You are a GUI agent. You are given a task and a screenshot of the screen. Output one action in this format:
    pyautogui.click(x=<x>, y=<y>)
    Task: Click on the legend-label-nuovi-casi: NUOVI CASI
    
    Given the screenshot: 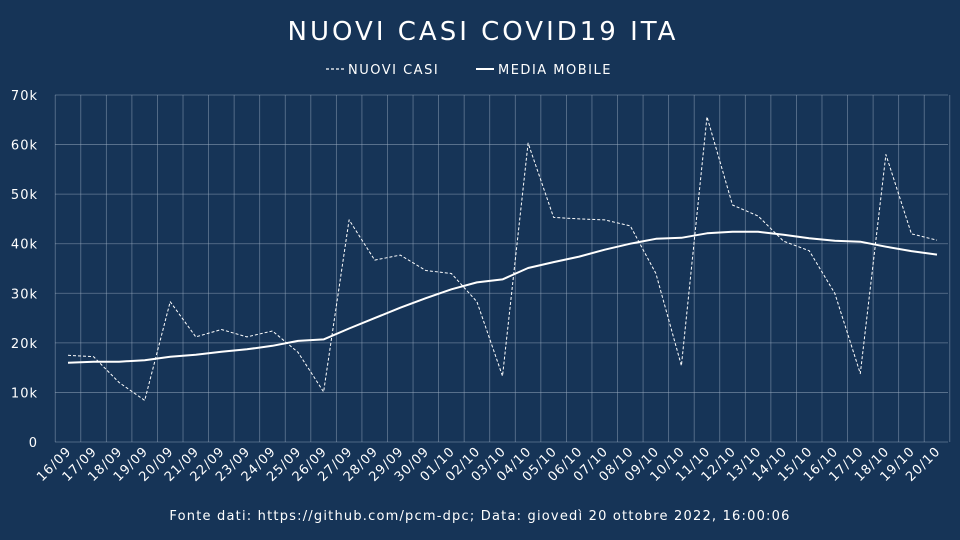 What is the action you would take?
    pyautogui.click(x=393, y=70)
    